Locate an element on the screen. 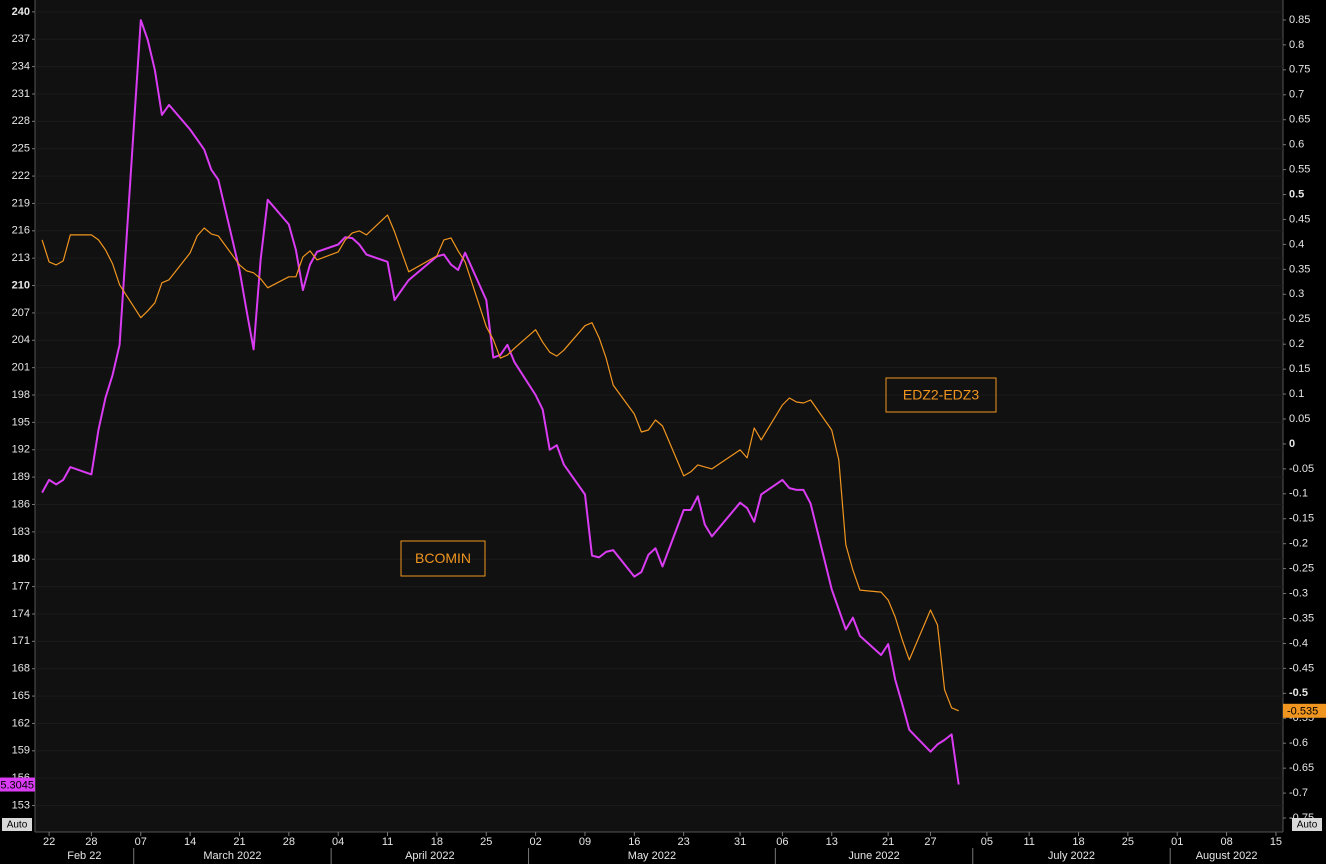 The image size is (1326, 864). y-tick-label: 189 is located at coordinates (21, 477).